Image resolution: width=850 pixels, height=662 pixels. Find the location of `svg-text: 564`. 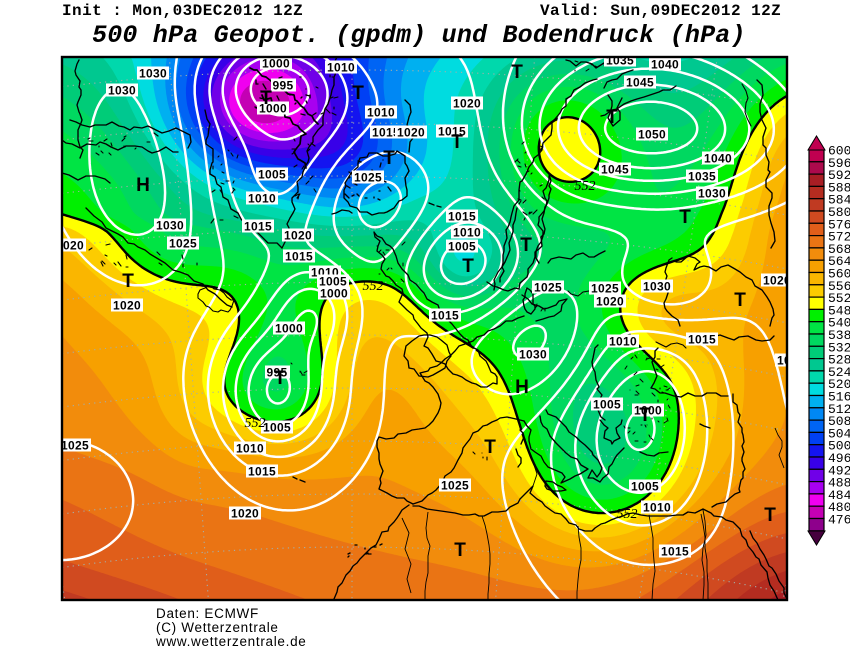

svg-text: 564 is located at coordinates (839, 261).